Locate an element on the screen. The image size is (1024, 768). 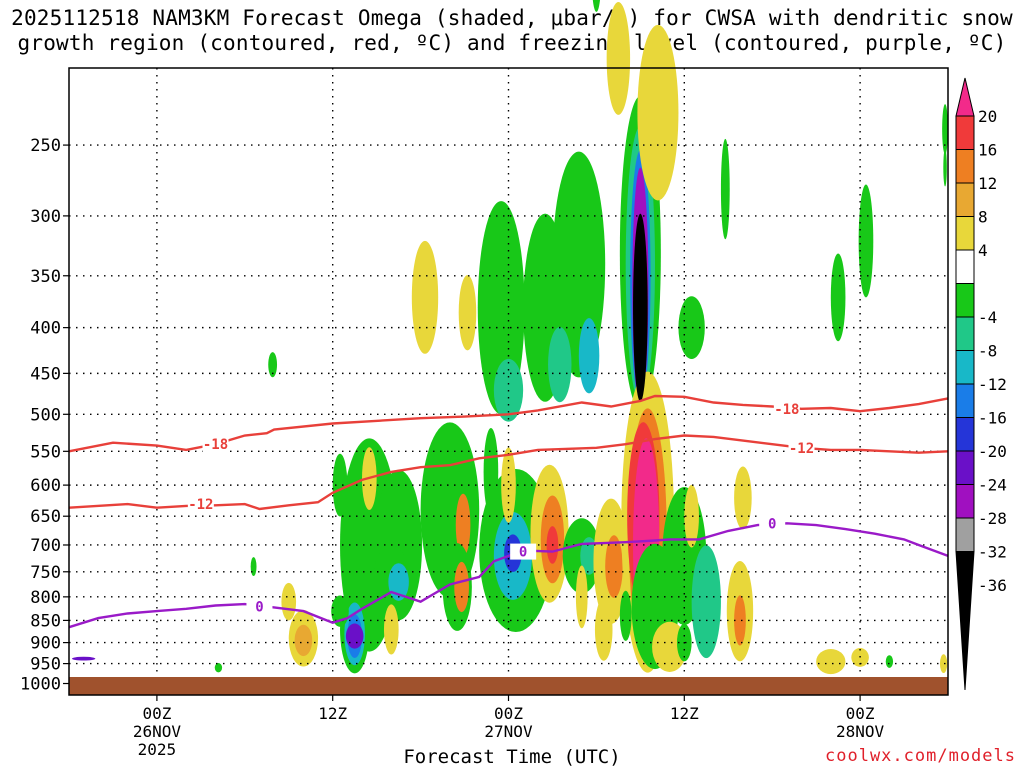
colorbar-label: -4 is located at coordinates (987, 317).